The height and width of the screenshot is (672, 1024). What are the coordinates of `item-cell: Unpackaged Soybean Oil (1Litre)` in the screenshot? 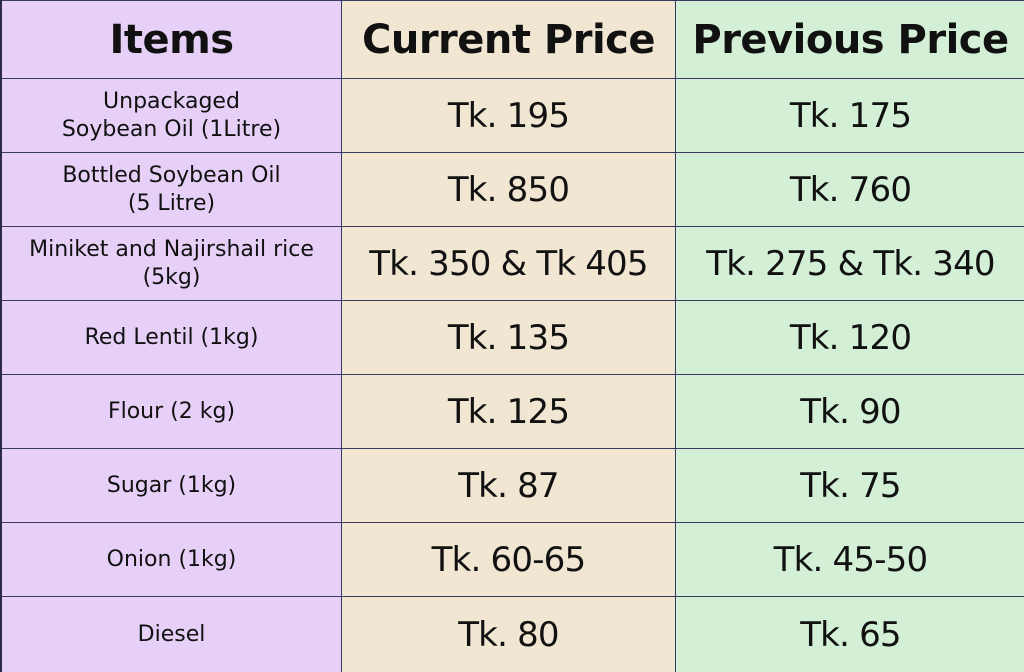 It's located at (172, 115).